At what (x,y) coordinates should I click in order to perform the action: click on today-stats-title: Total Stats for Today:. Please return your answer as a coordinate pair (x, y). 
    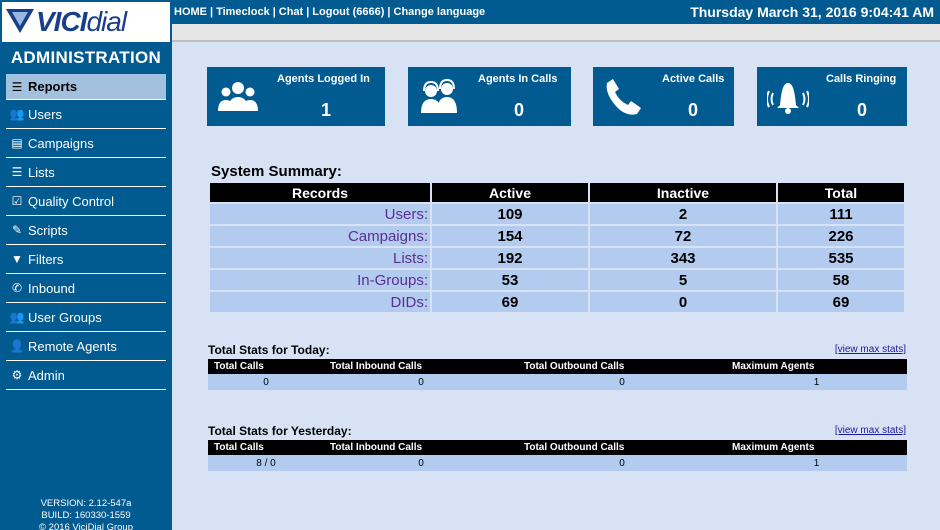
    Looking at the image, I should click on (269, 350).